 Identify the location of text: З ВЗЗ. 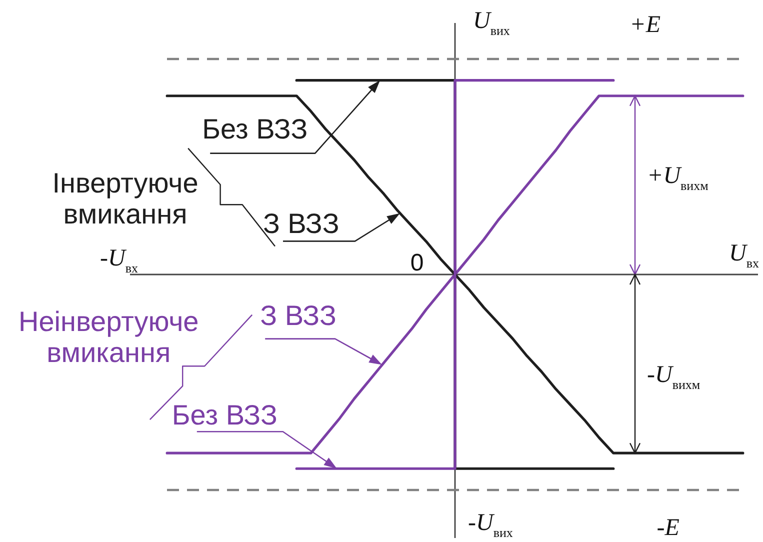
(298, 315).